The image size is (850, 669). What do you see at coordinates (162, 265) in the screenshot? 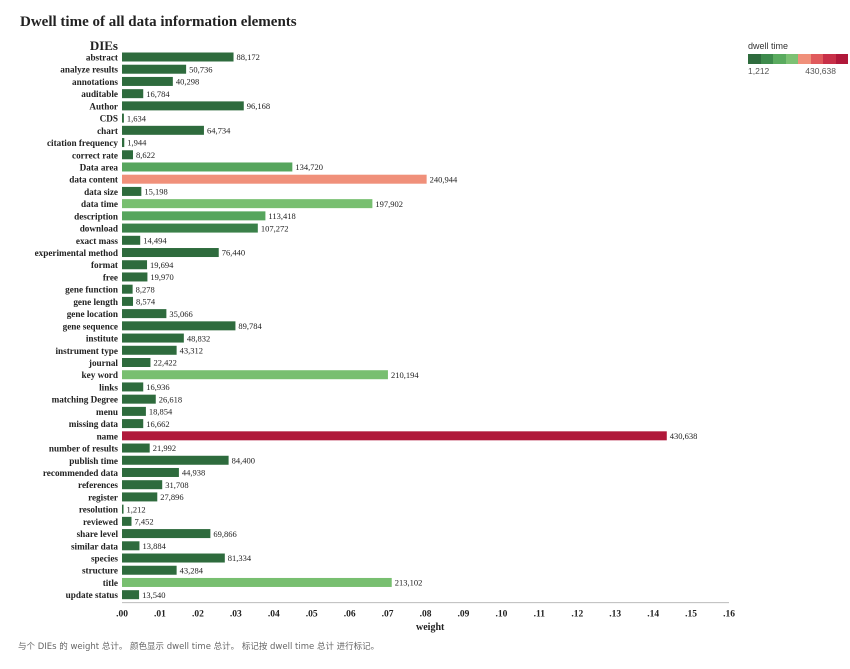
I see `bar-value-label: 19,694` at bounding box center [162, 265].